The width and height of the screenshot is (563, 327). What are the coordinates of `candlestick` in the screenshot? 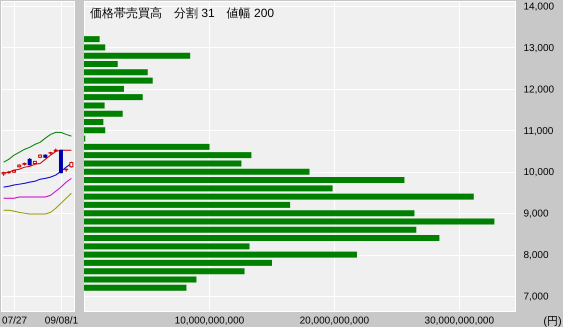 It's located at (60, 161).